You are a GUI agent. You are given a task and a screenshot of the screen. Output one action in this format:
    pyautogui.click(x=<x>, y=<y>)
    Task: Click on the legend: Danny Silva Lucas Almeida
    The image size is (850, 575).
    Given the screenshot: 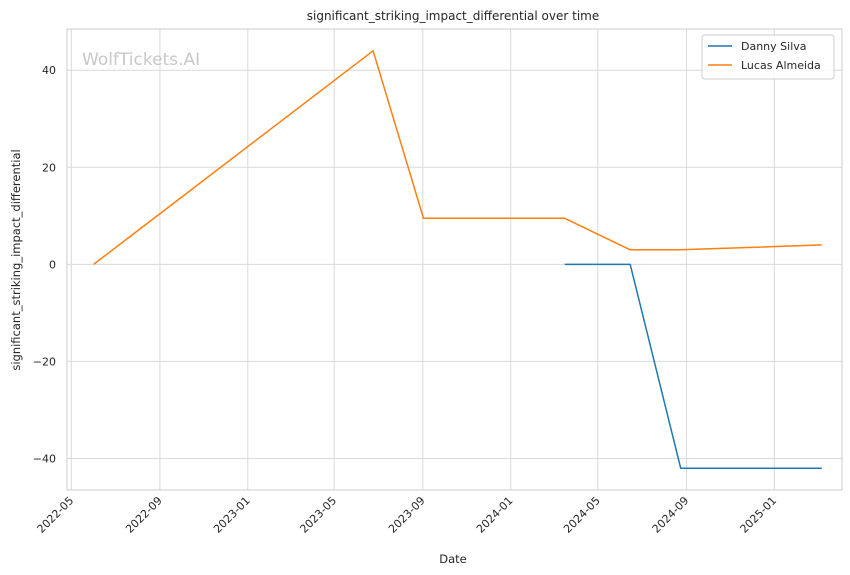 What is the action you would take?
    pyautogui.click(x=768, y=57)
    